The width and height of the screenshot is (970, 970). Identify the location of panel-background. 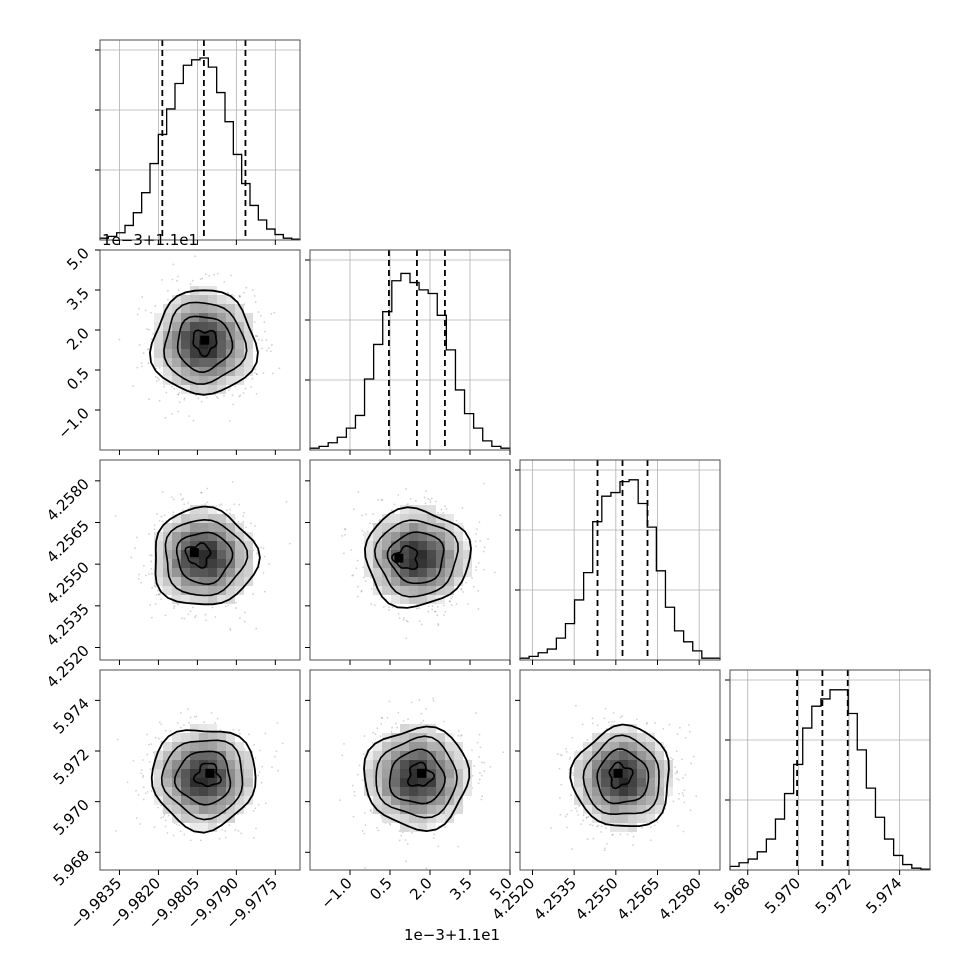
(830, 770).